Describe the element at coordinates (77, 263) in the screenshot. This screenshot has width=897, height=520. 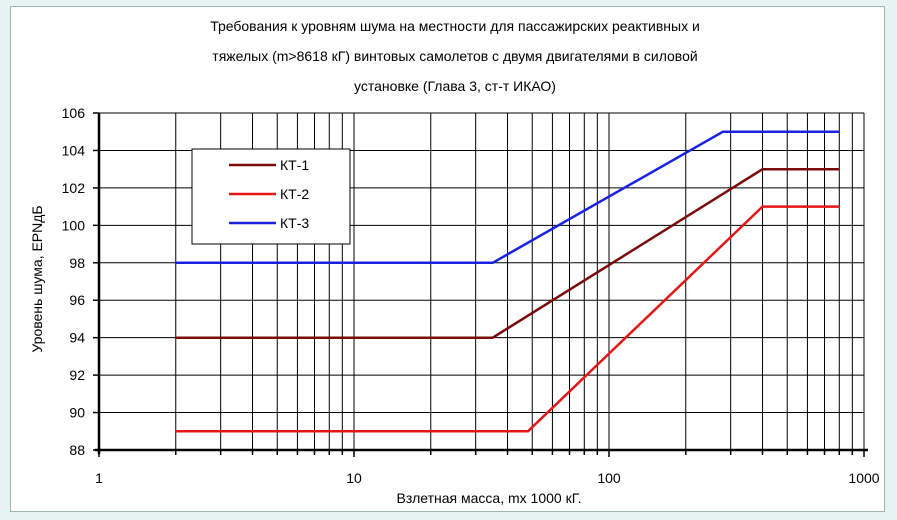
I see `y-tick-label: 98` at that location.